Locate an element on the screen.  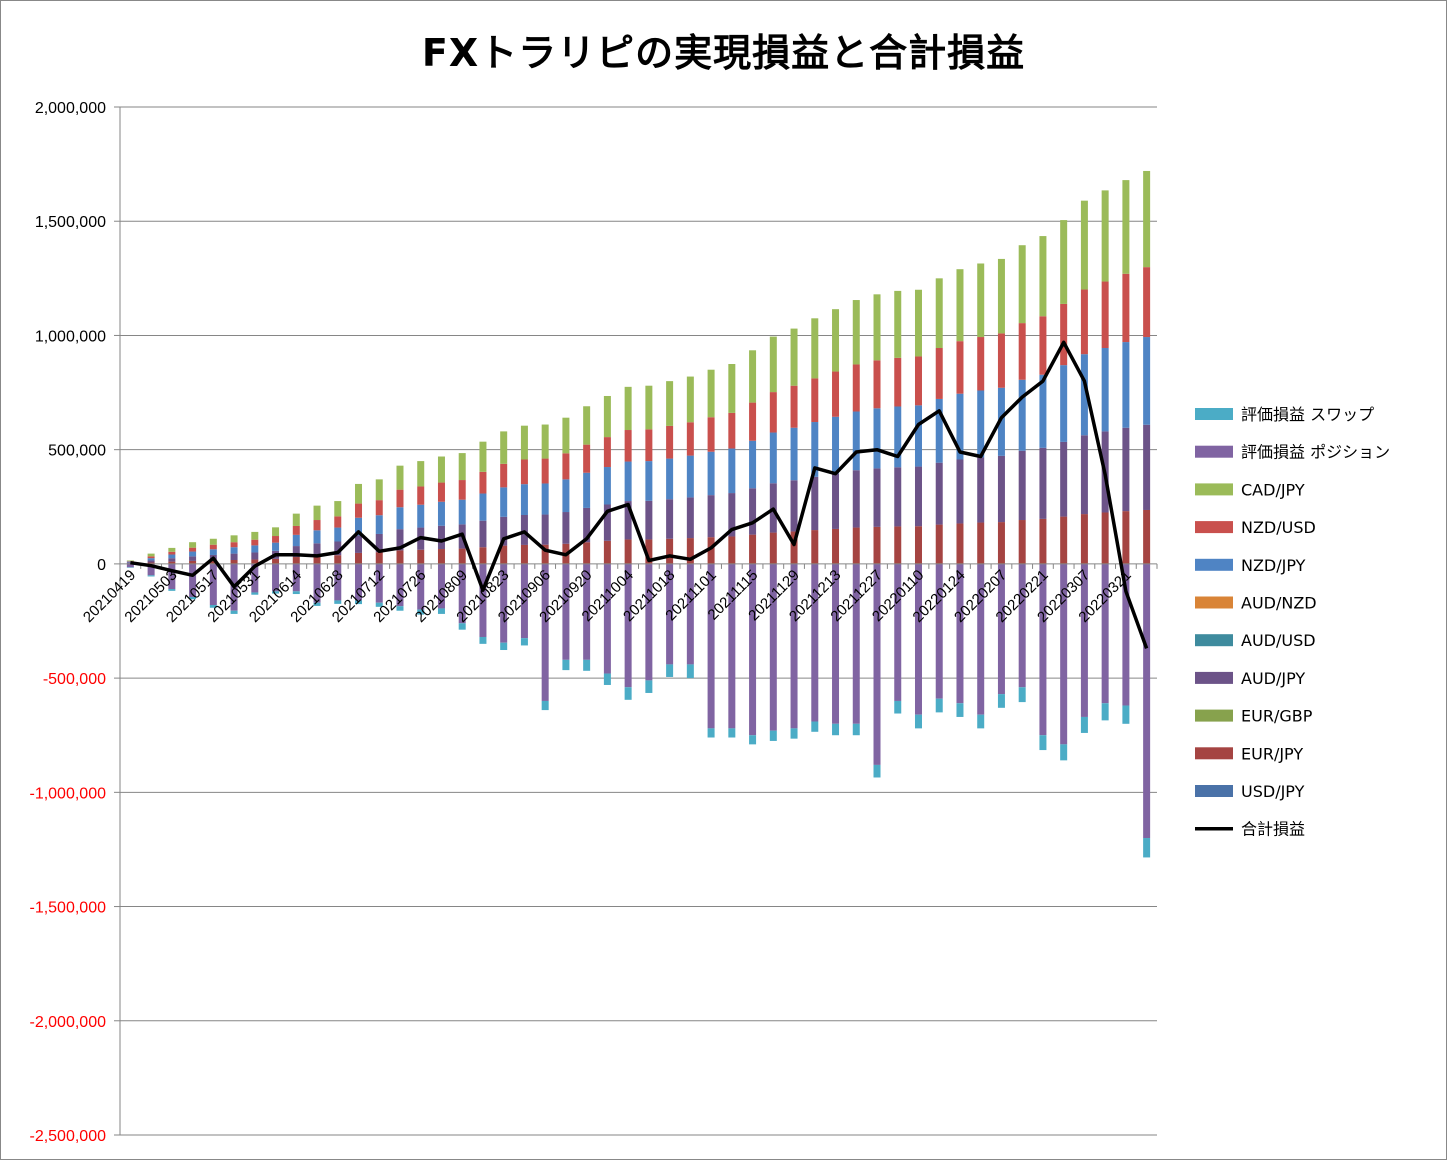
y-tick-label: -1,500,000 is located at coordinates (67, 908).